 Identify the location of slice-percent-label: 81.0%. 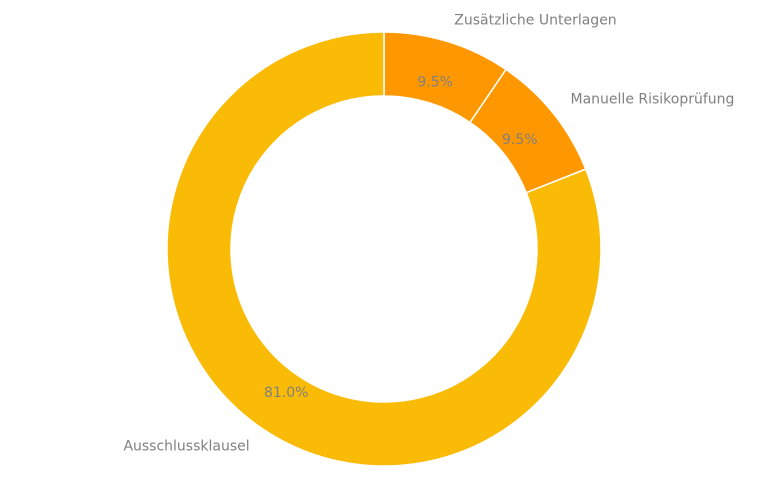
(286, 393).